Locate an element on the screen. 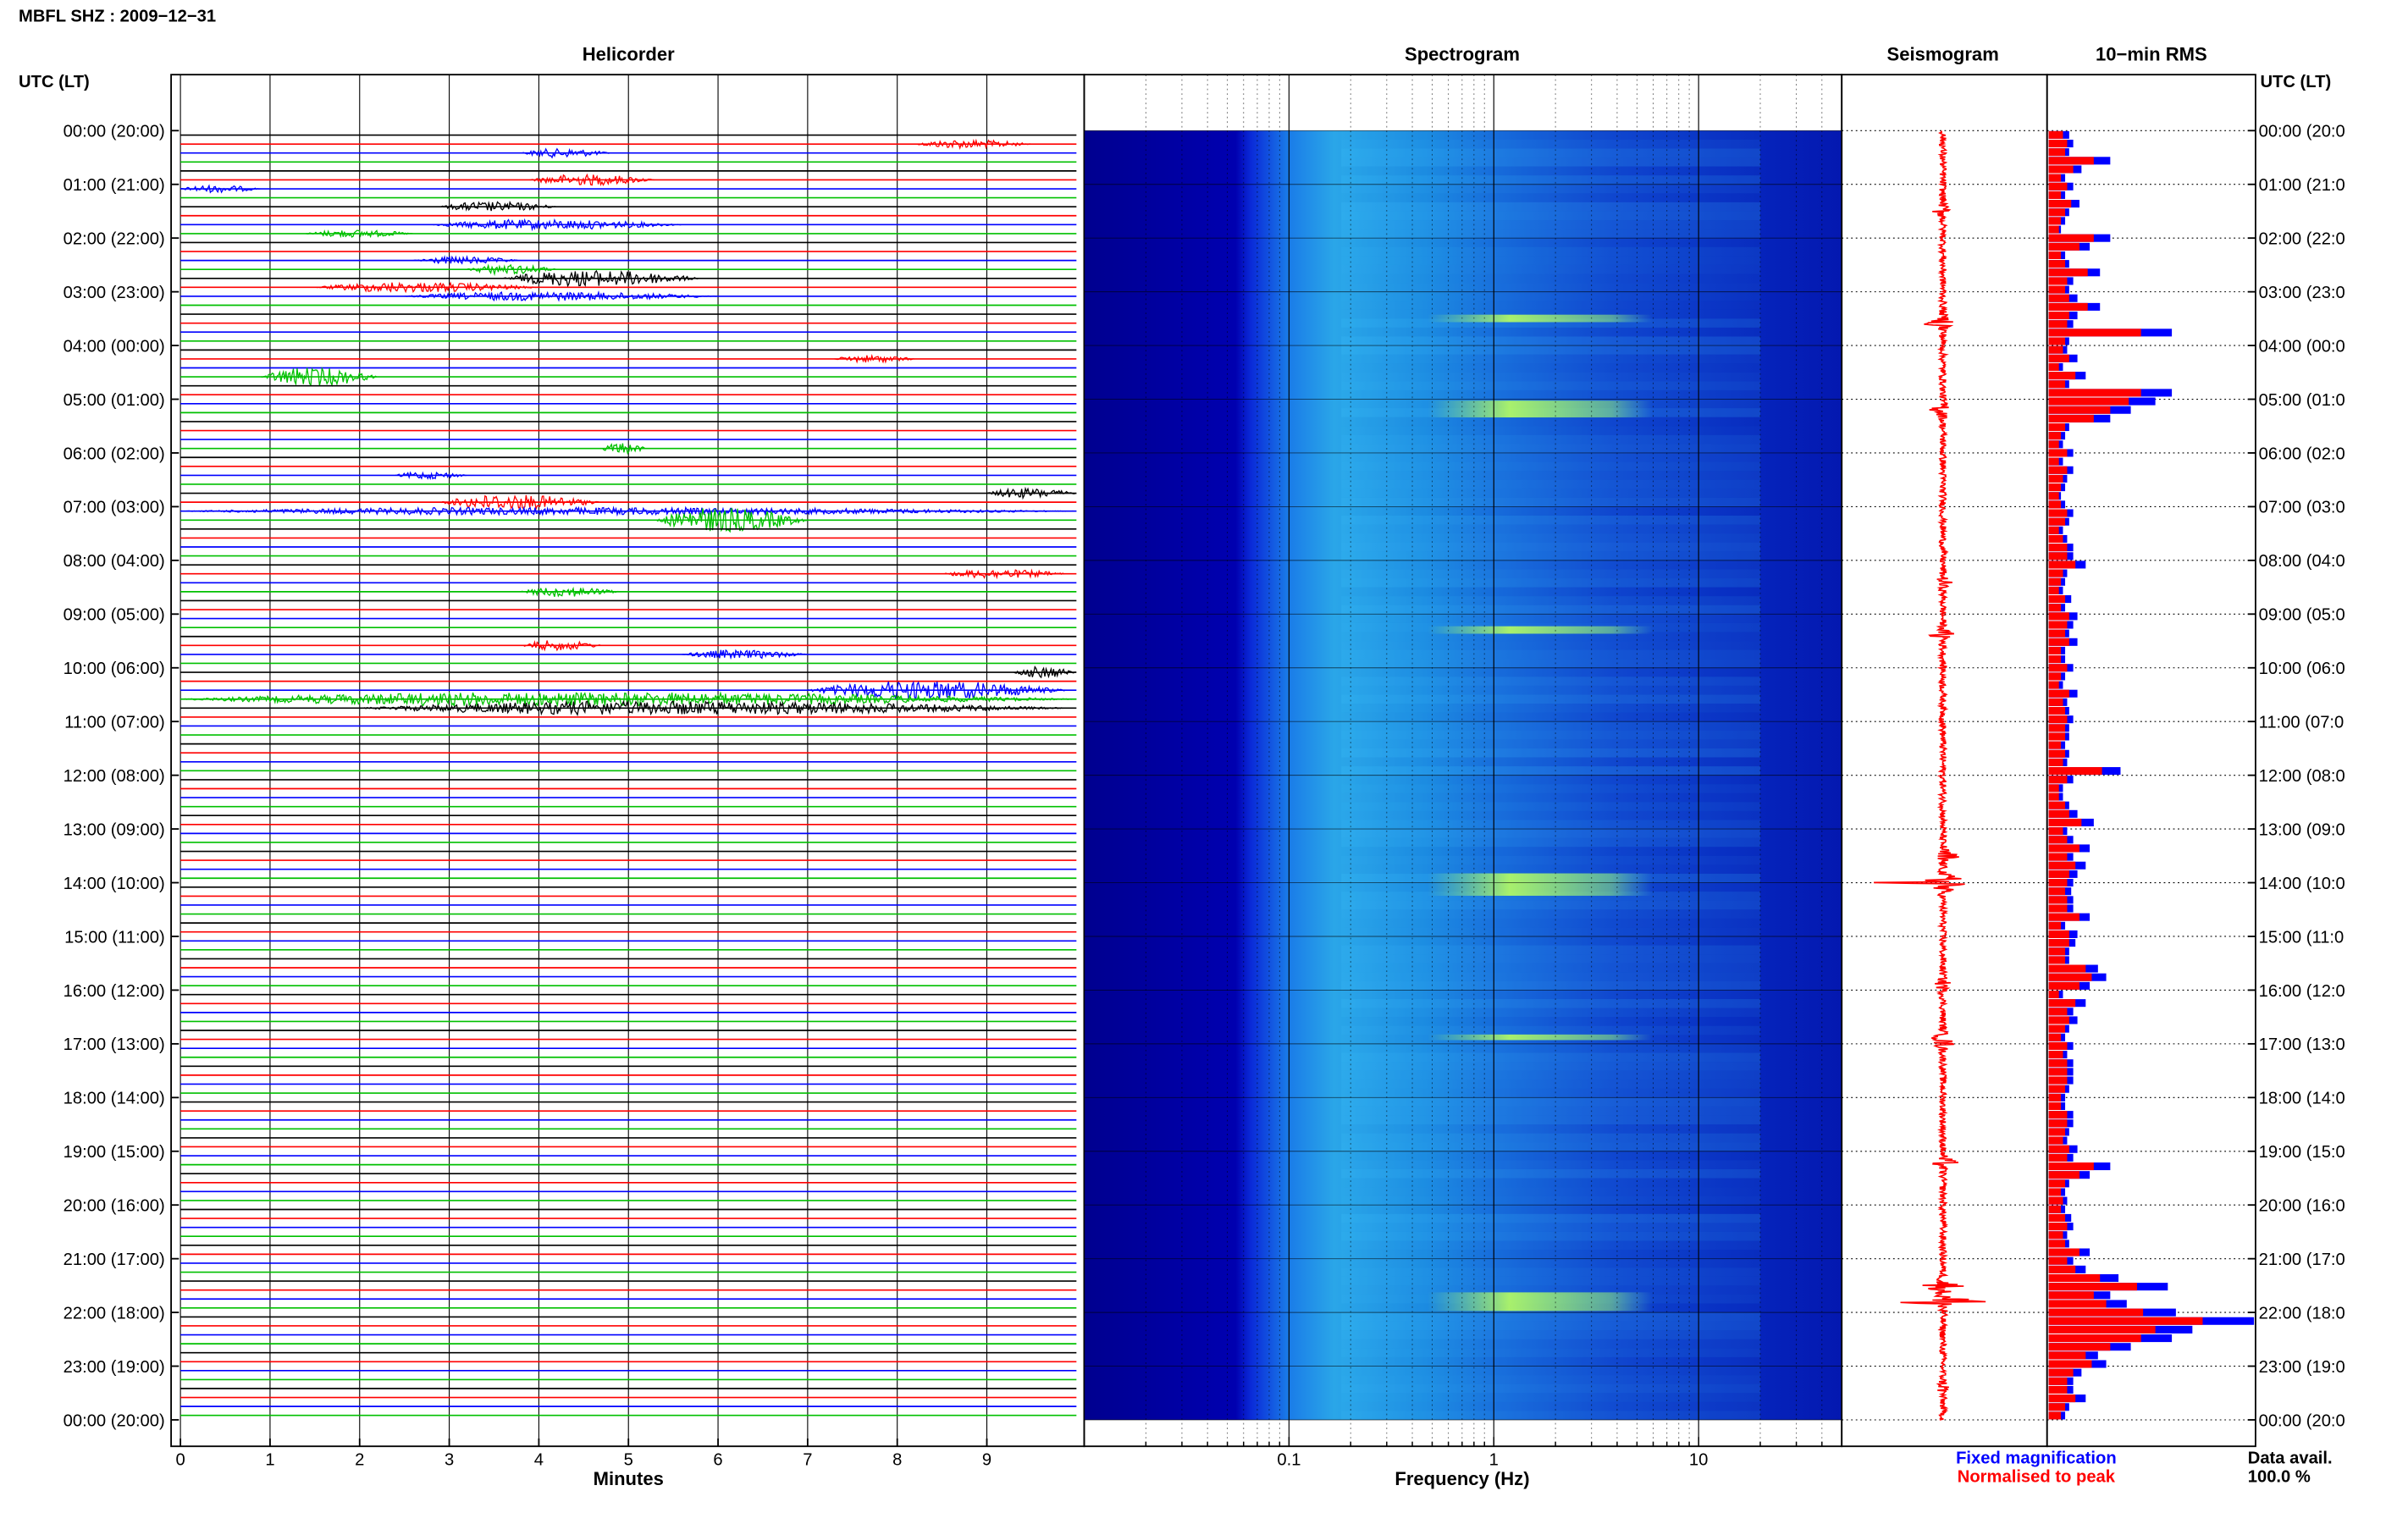 The width and height of the screenshot is (2408, 1513). minute-tick-label: 9 is located at coordinates (986, 1459).